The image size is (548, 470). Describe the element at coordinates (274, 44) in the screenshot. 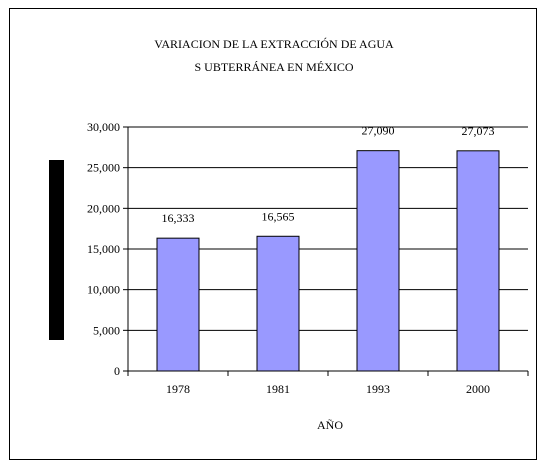

I see `chart-title-line-1: VARIACION DE LA EXTRACCIÓN DE AGUA` at that location.